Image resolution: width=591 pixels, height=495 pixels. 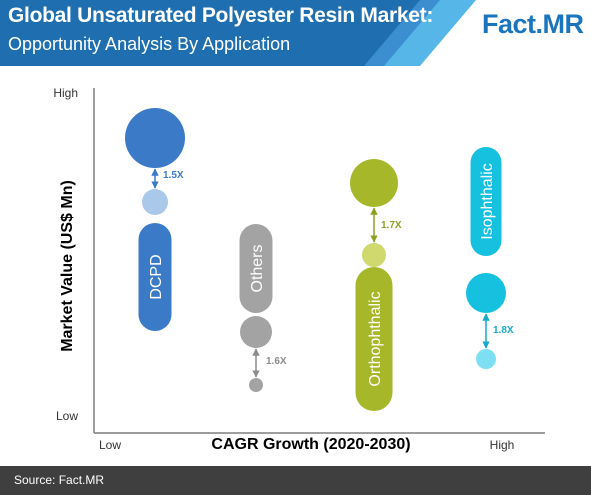 I want to click on others-name-pill, so click(x=256, y=268).